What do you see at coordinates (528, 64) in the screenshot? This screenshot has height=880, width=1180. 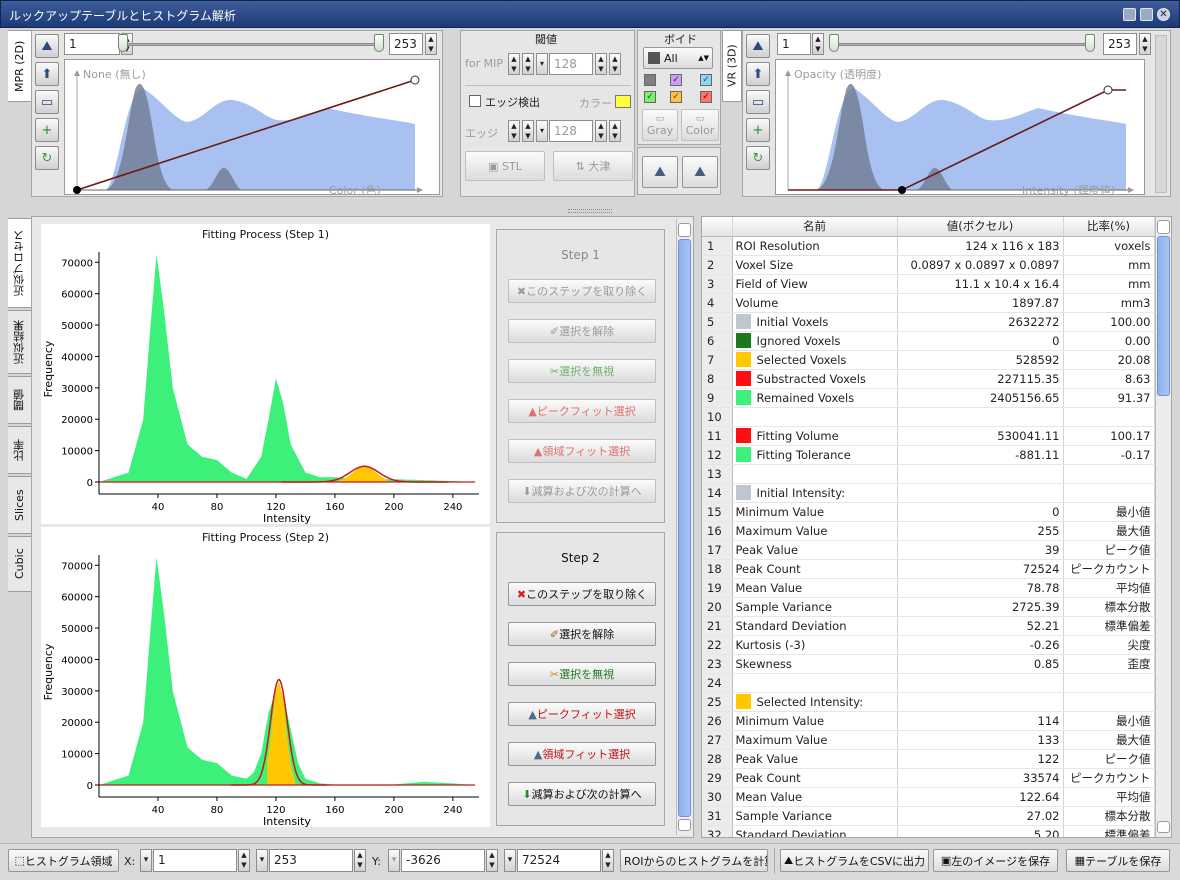 I see `mip-step-spinner-2: ▲ ▼` at bounding box center [528, 64].